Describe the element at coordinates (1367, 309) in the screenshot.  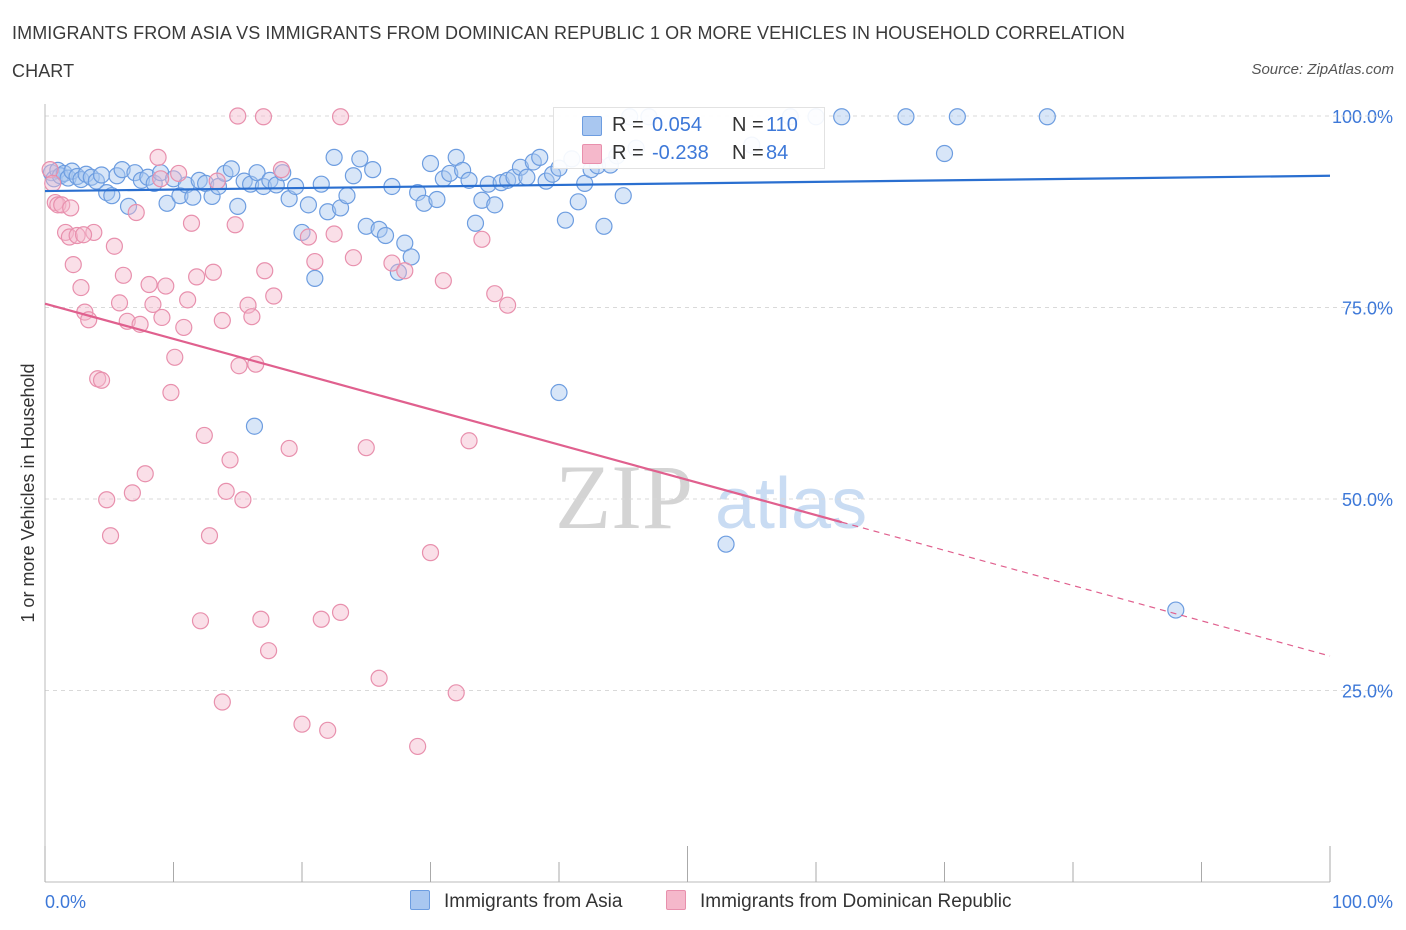
I see `y-tick-label: 75.0%` at that location.